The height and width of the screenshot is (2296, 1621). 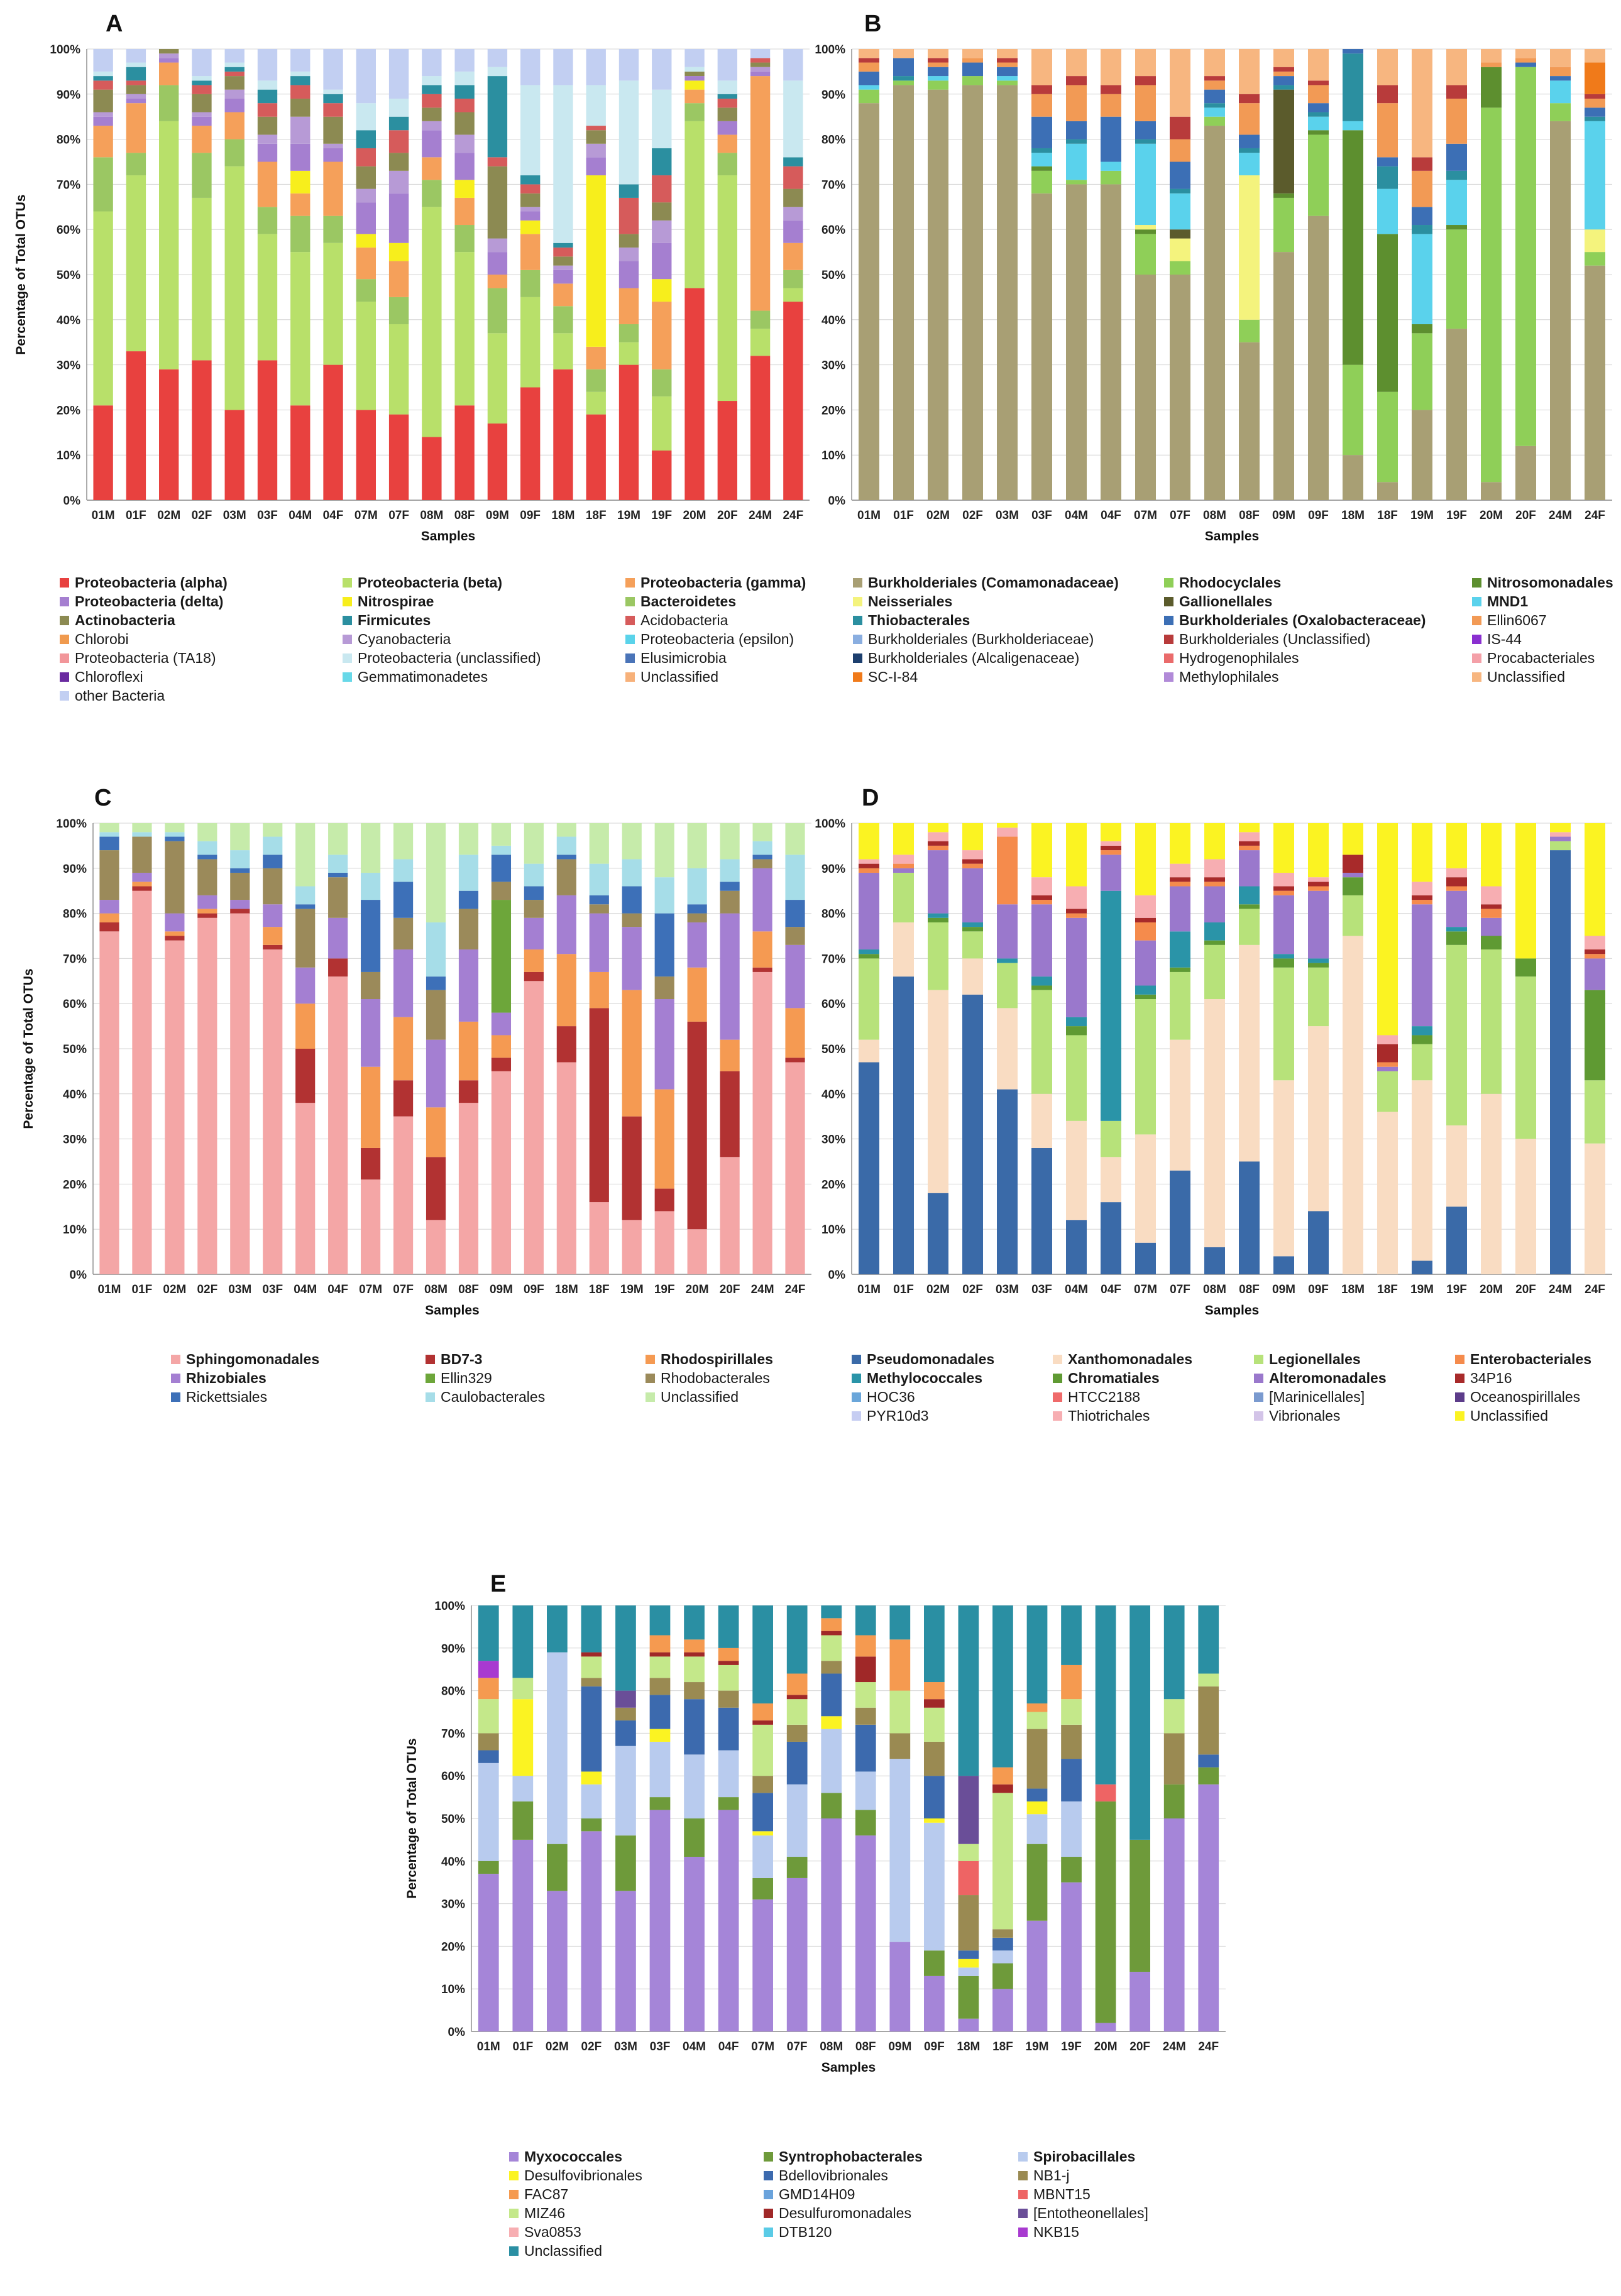 I want to click on legend-label: Ellin329, so click(x=466, y=1378).